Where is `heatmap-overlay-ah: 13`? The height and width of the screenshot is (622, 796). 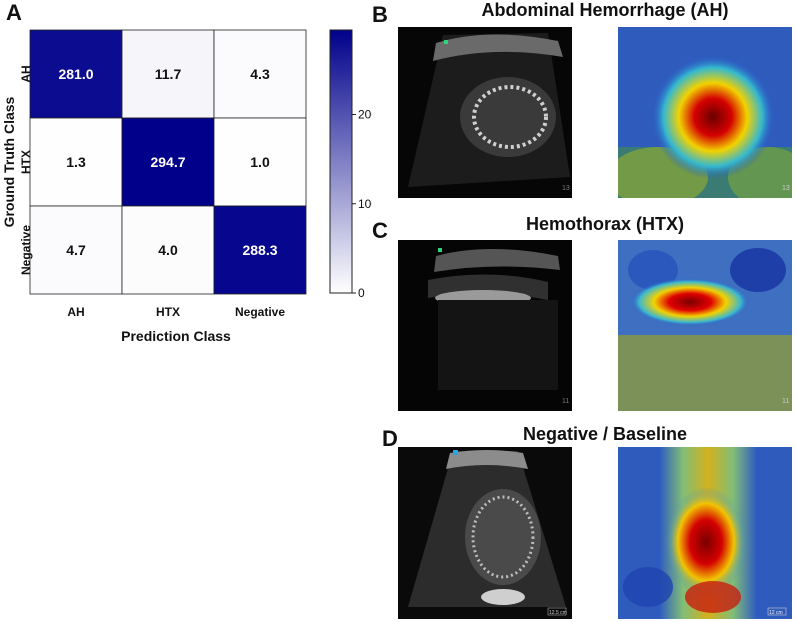 heatmap-overlay-ah: 13 is located at coordinates (705, 112).